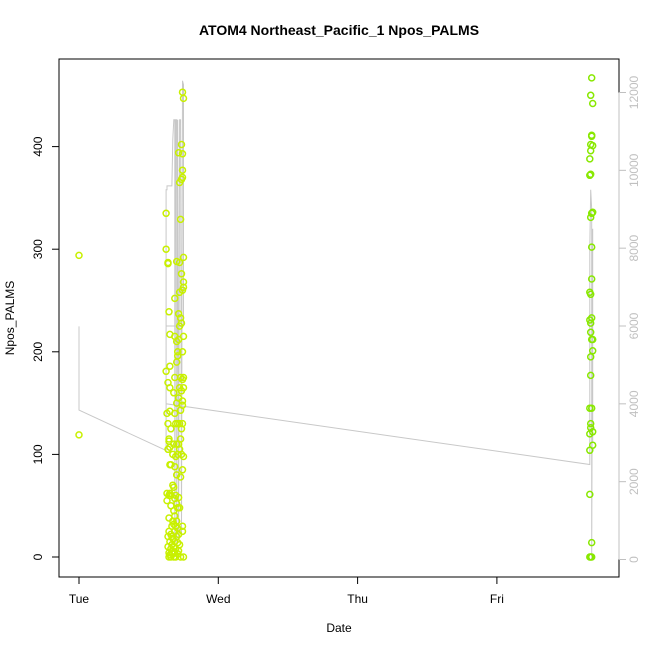 The image size is (650, 650). I want to click on x-tick-label: Thu, so click(357, 599).